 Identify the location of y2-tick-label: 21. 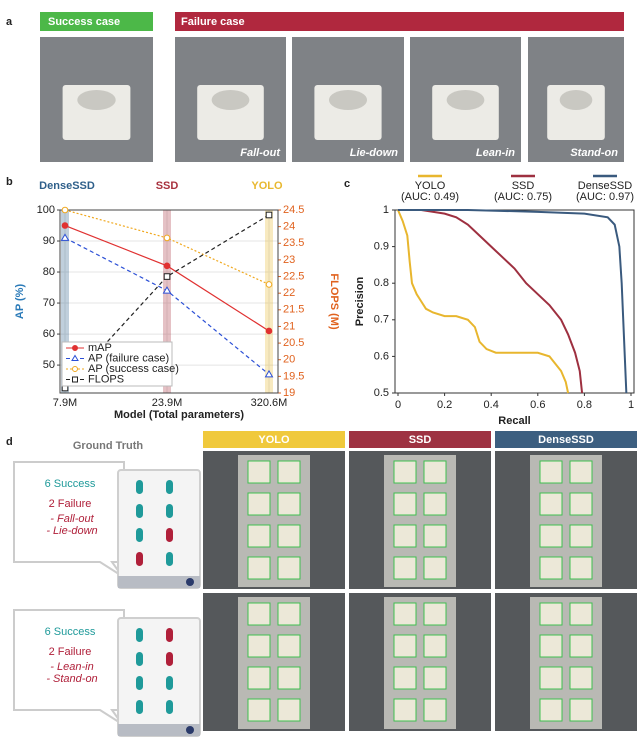
(289, 326).